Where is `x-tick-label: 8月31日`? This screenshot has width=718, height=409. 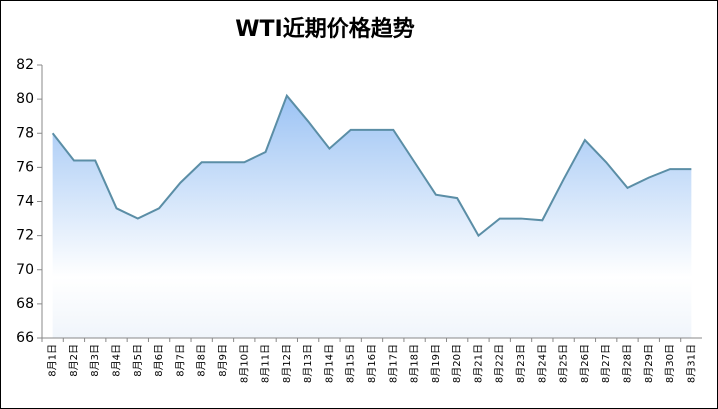
x-tick-label: 8月31日 is located at coordinates (691, 363).